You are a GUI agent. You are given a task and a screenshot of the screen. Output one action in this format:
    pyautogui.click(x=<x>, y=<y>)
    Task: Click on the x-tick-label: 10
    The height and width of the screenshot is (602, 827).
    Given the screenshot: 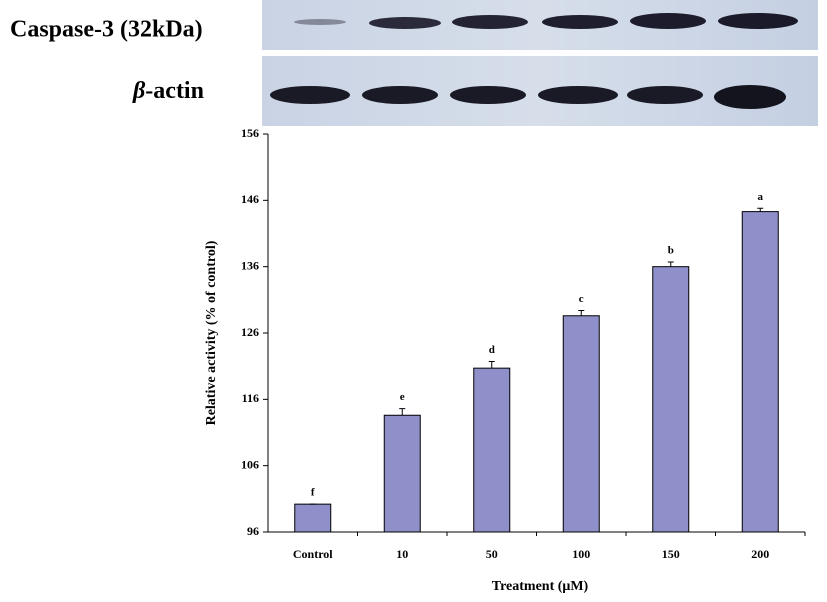 What is the action you would take?
    pyautogui.click(x=402, y=554)
    